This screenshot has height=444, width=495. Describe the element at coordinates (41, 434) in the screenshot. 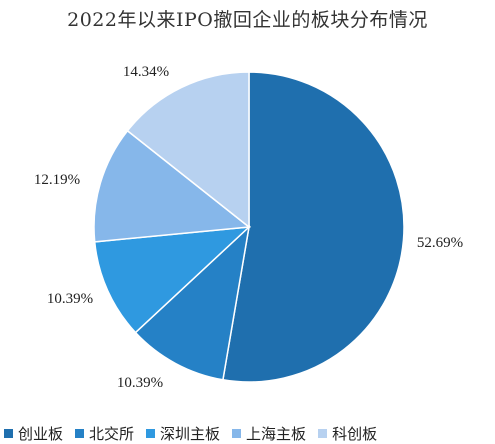

I see `legend-label: 创业板` at that location.